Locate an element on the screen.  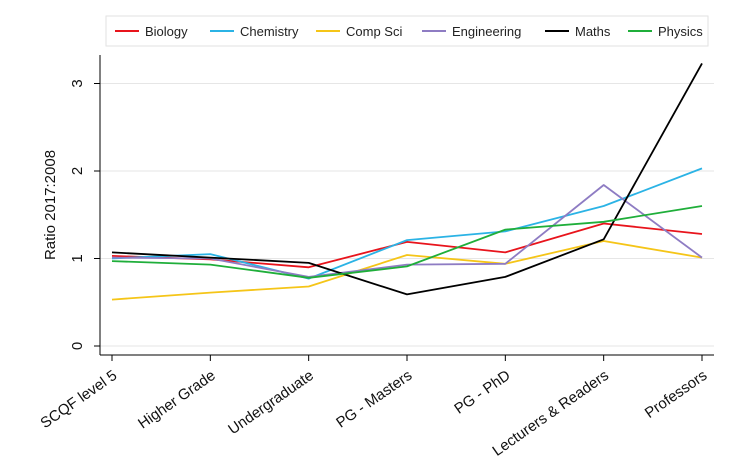
legend-box is located at coordinates (407, 31).